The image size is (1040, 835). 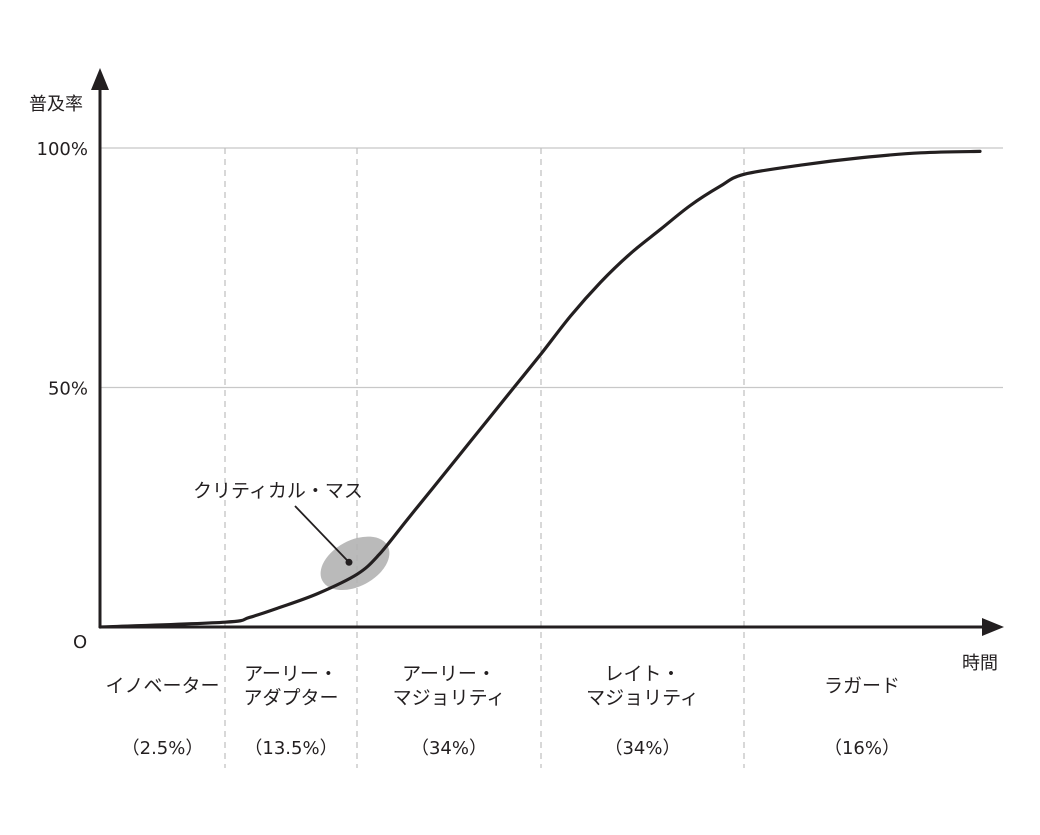 What do you see at coordinates (80, 642) in the screenshot?
I see `origin-label: O` at bounding box center [80, 642].